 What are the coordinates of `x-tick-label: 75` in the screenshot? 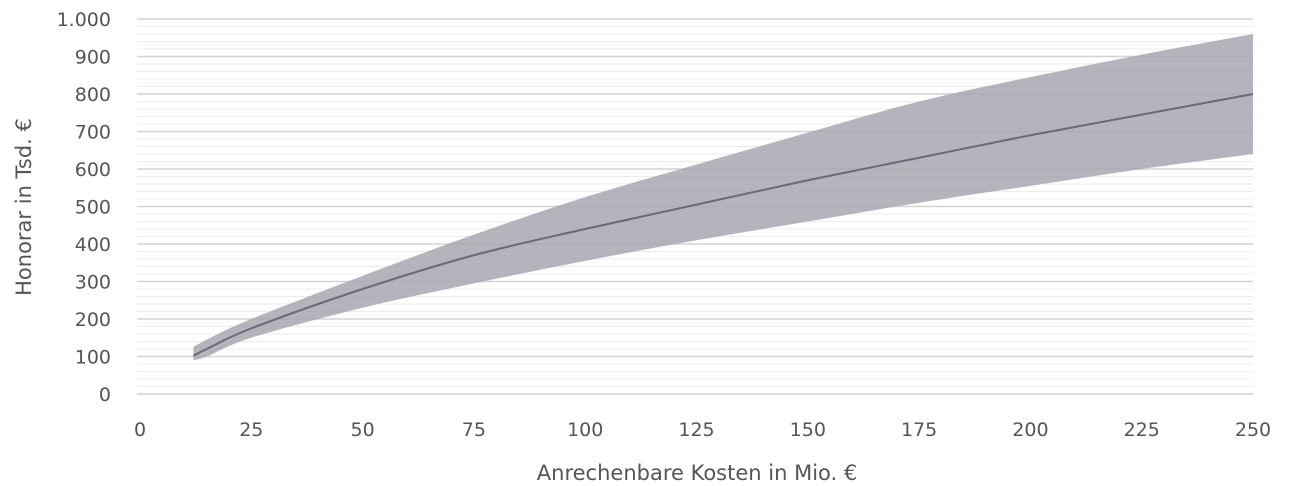 It's located at (474, 430).